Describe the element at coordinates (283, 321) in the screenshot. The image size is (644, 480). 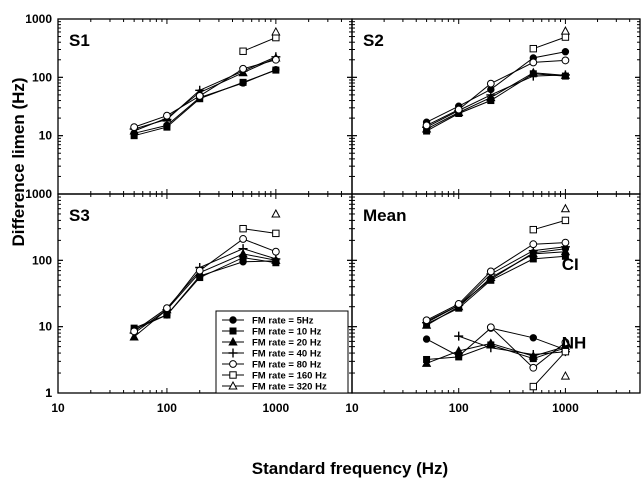
I see `legend-label: FM rate = 5Hz` at that location.